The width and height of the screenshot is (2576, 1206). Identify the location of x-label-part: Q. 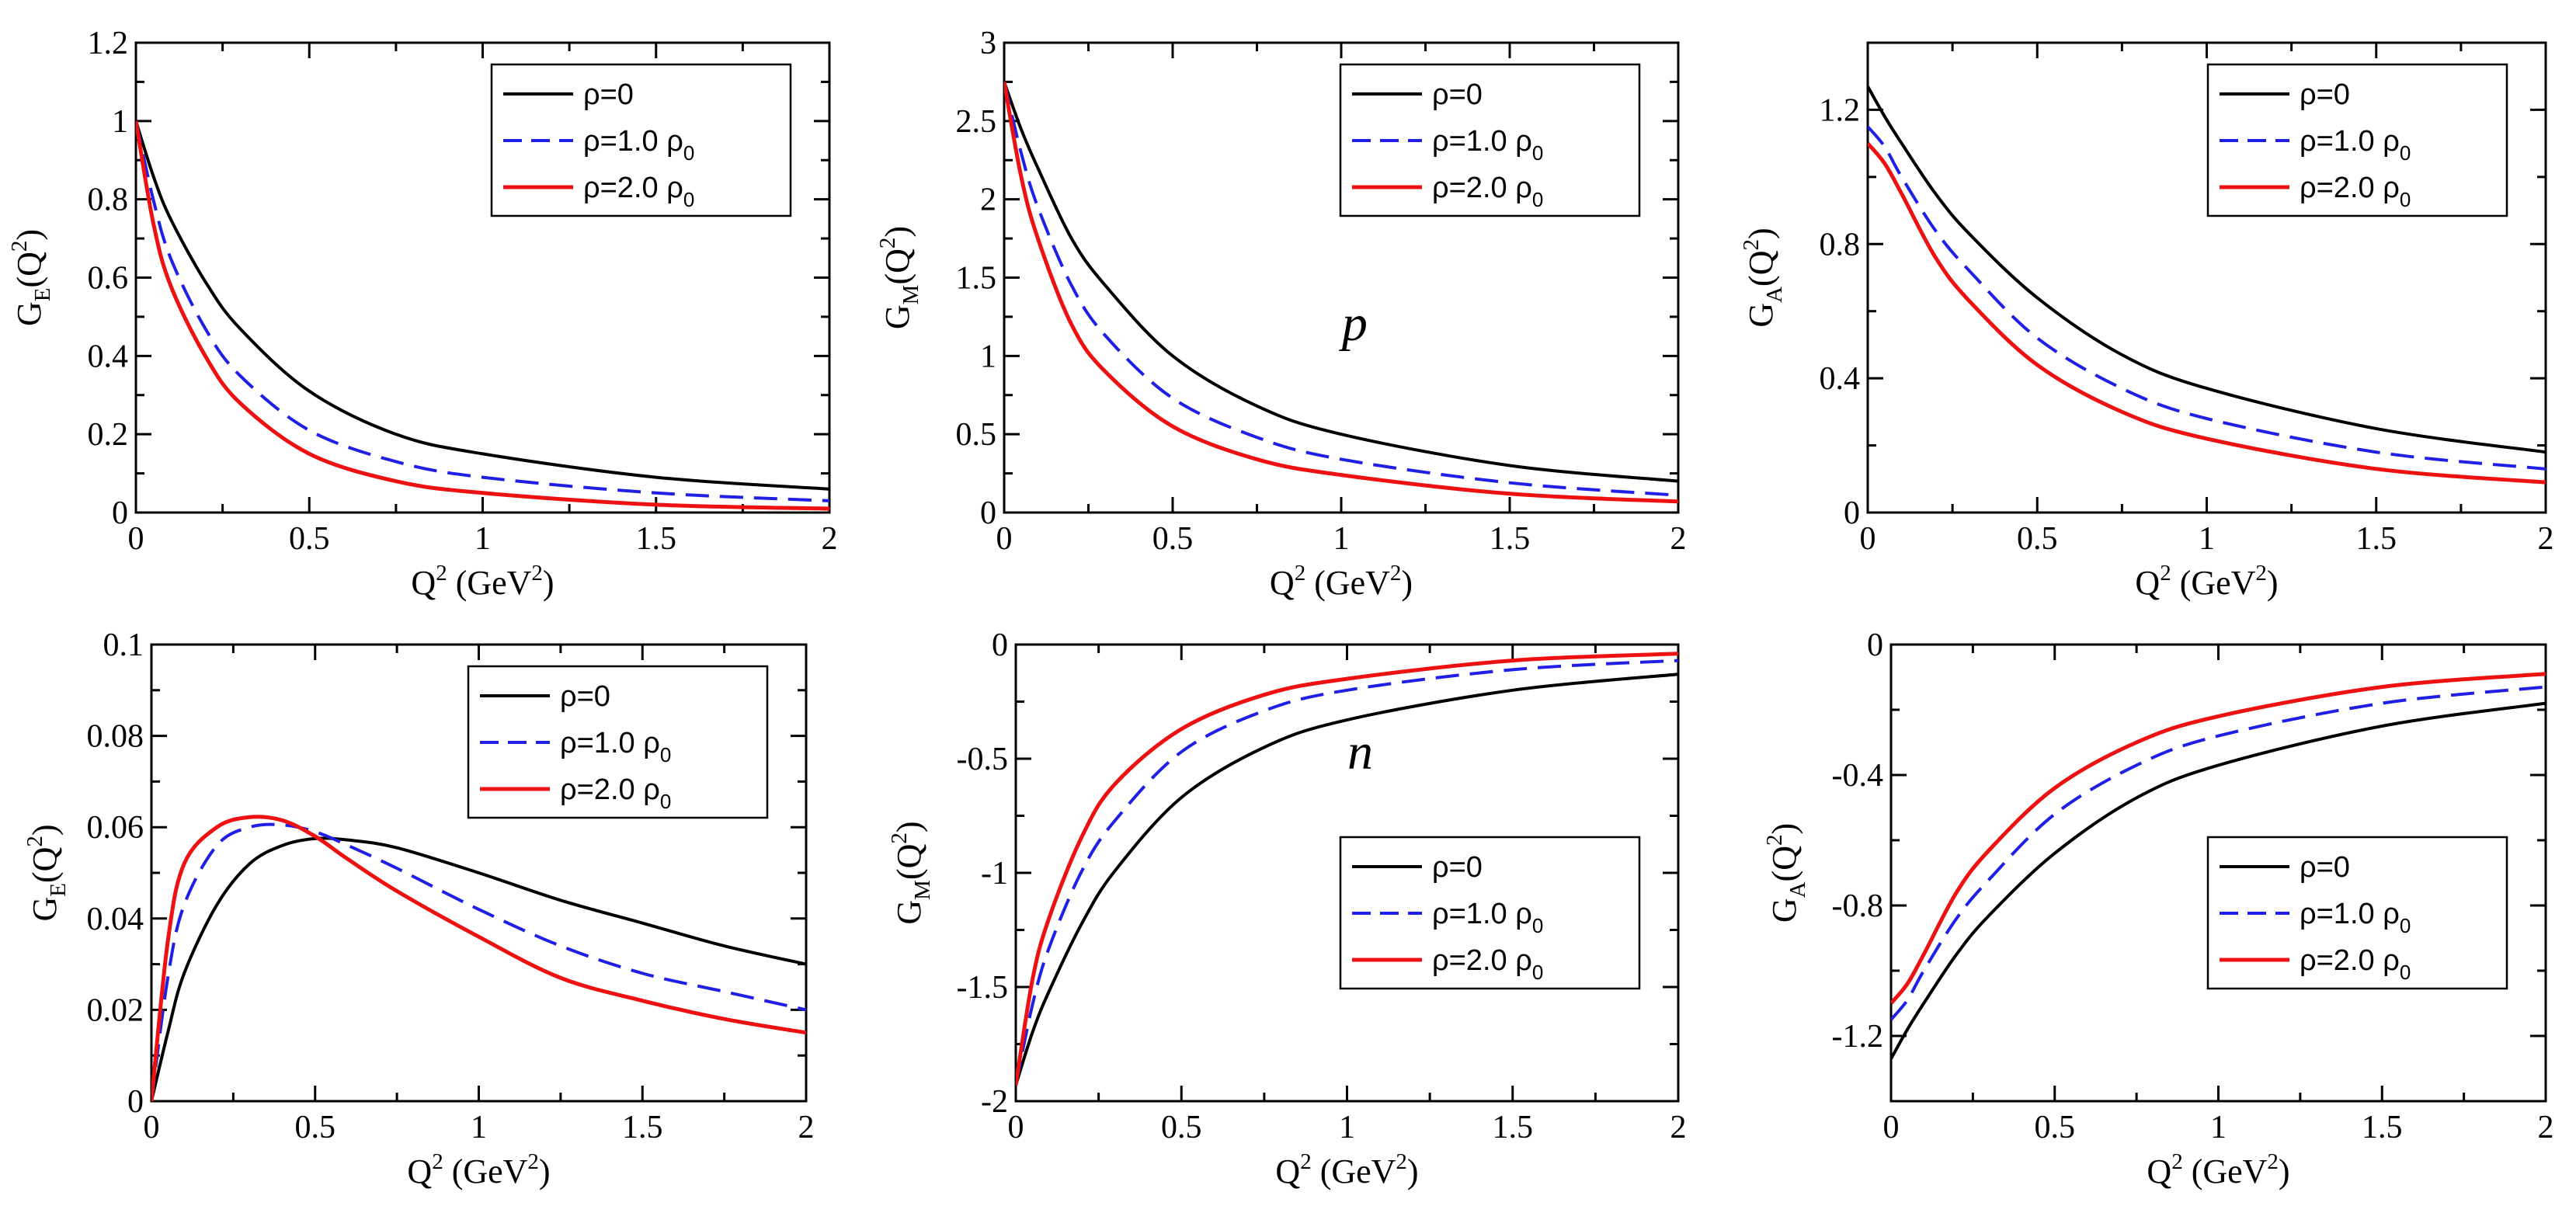
(424, 583).